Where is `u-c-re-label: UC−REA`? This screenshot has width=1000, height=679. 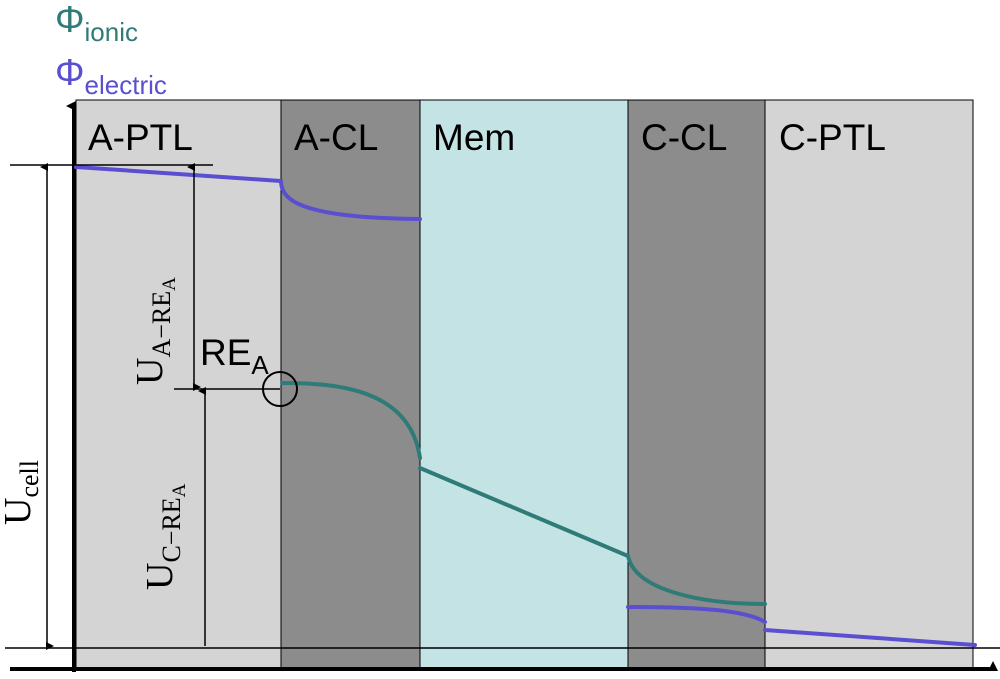
u-c-re-label: UC−REA is located at coordinates (164, 536).